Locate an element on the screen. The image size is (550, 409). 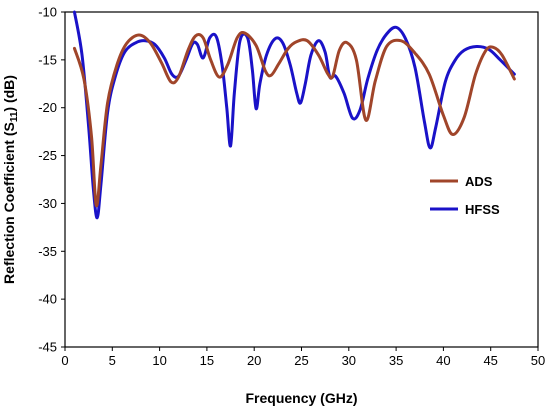
y-axis-title: Reflection Coefficient (S11) (dB) is located at coordinates (10, 179).